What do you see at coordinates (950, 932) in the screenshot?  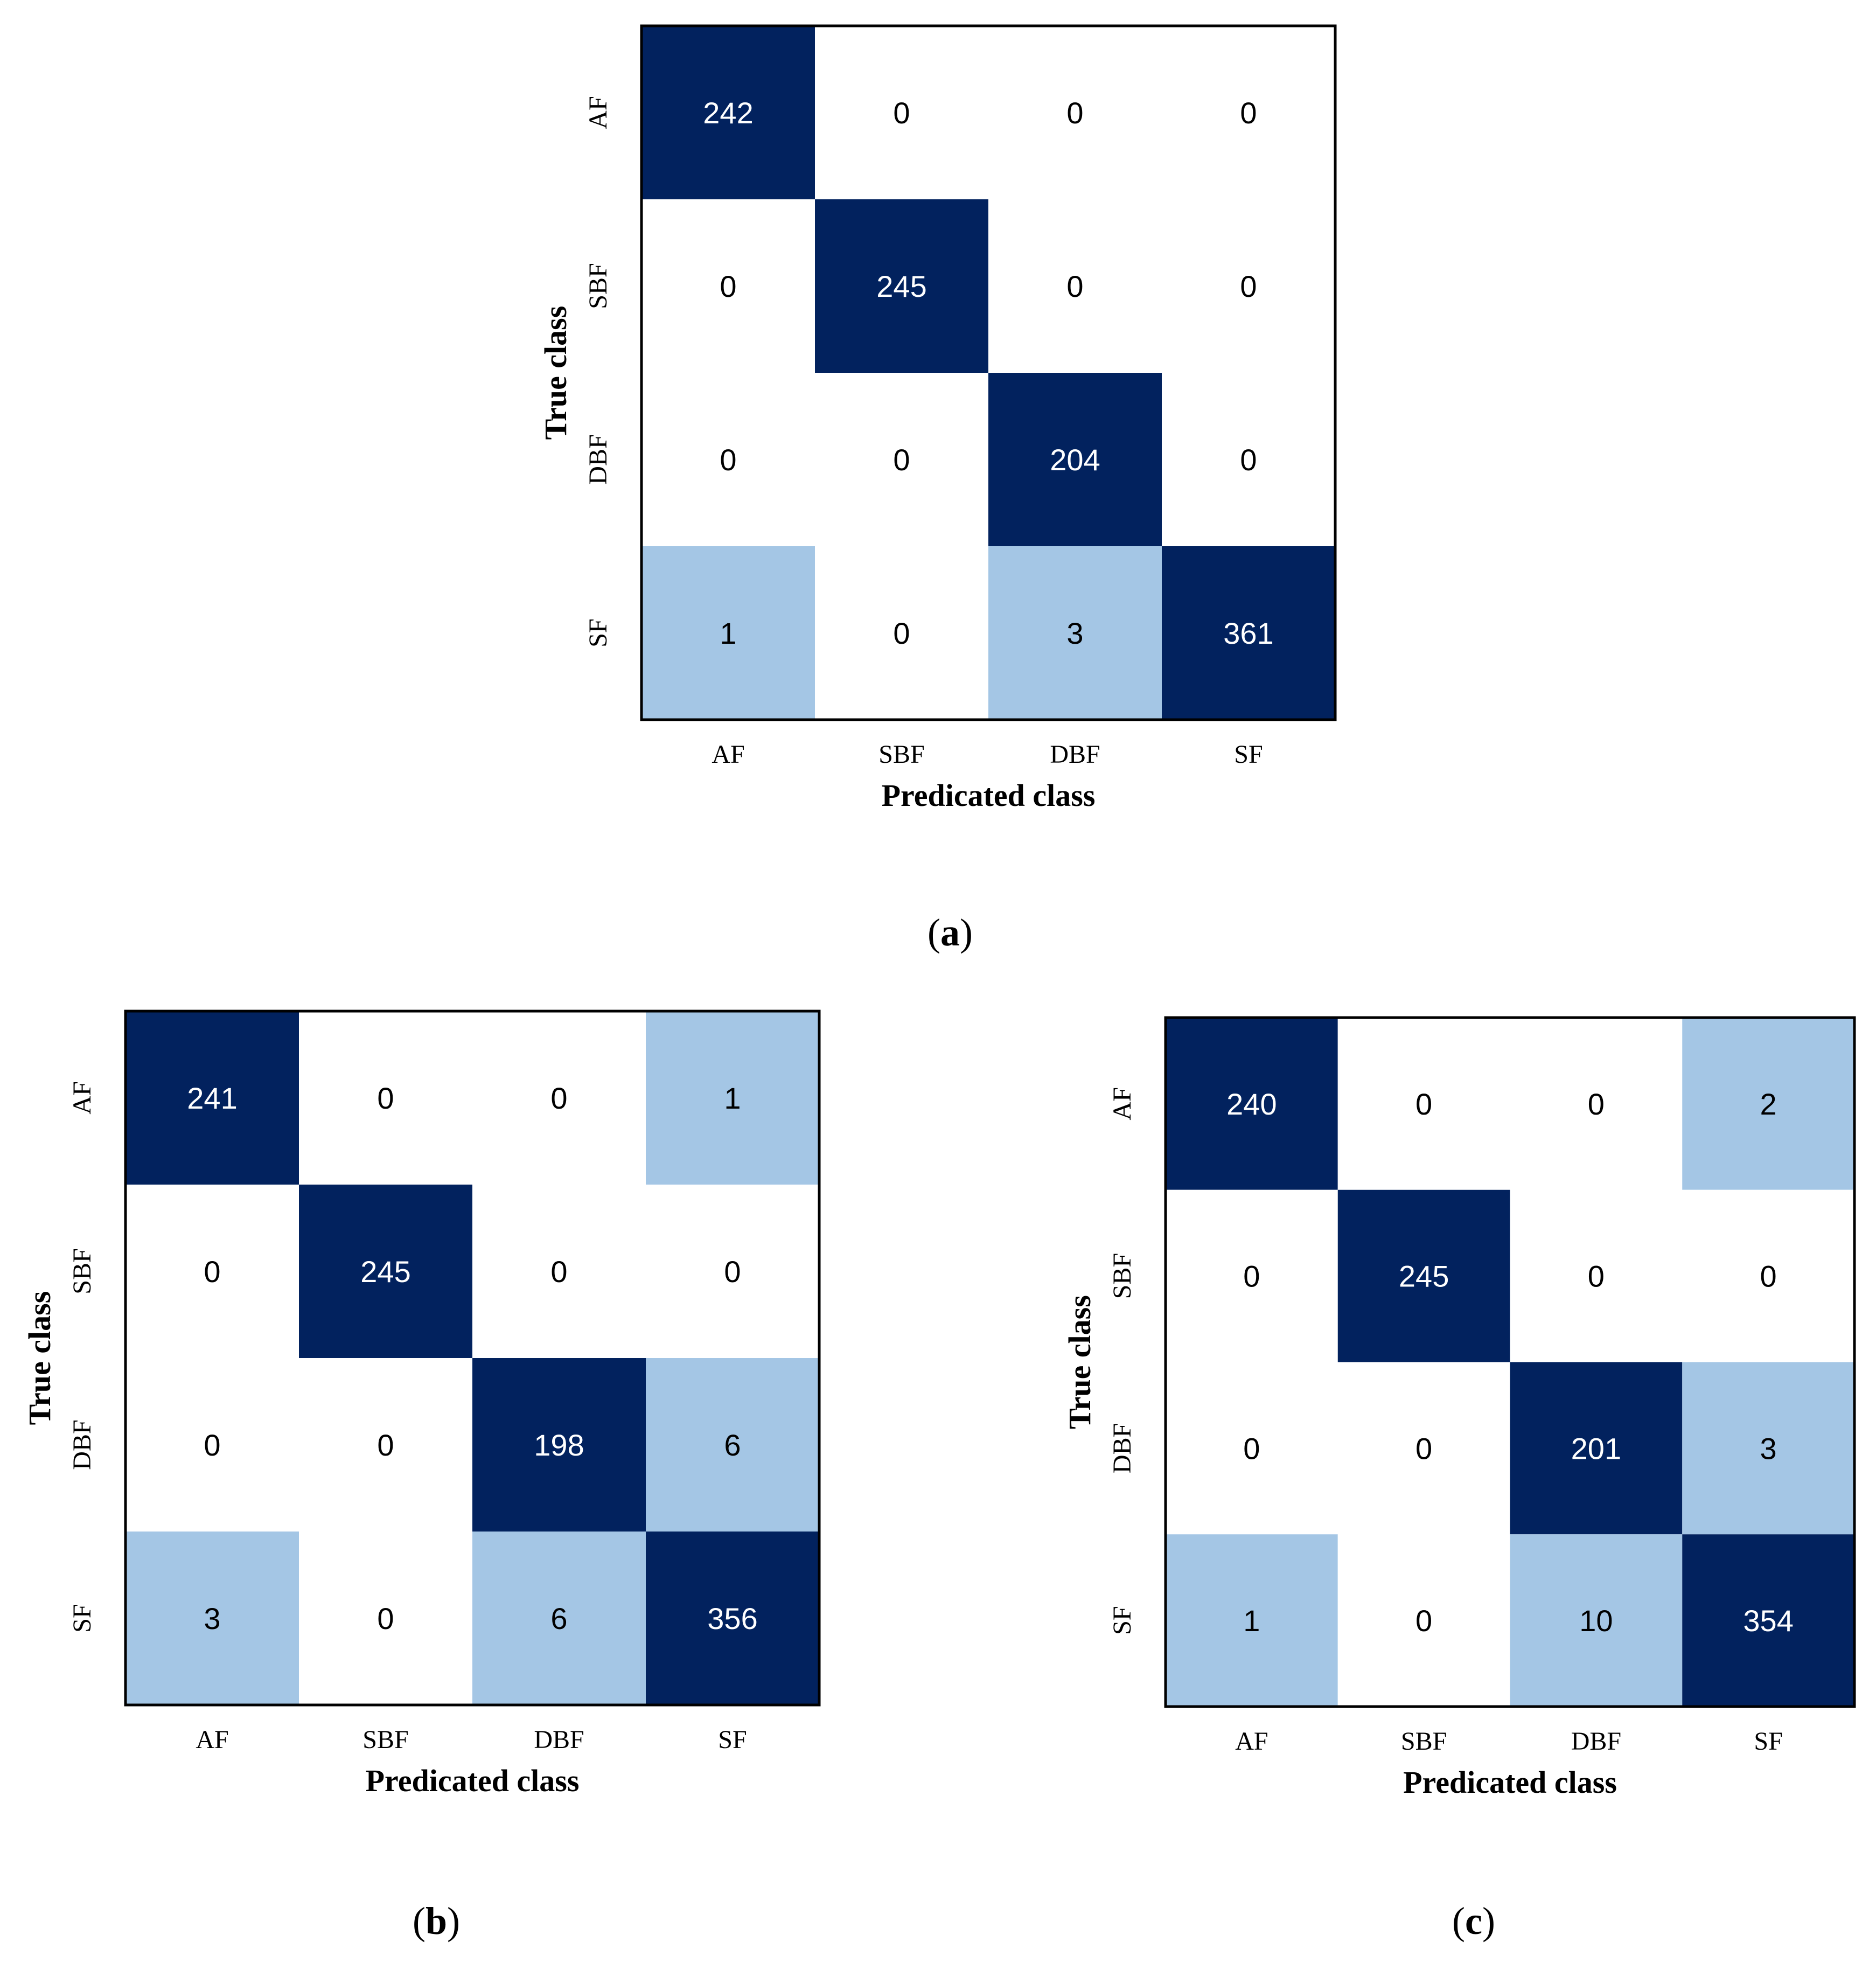 I see `panel-caption: (a)` at bounding box center [950, 932].